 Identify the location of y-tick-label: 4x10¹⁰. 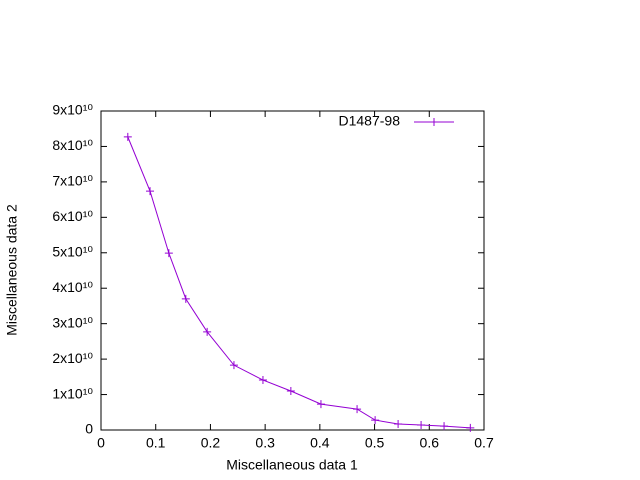
(72, 287).